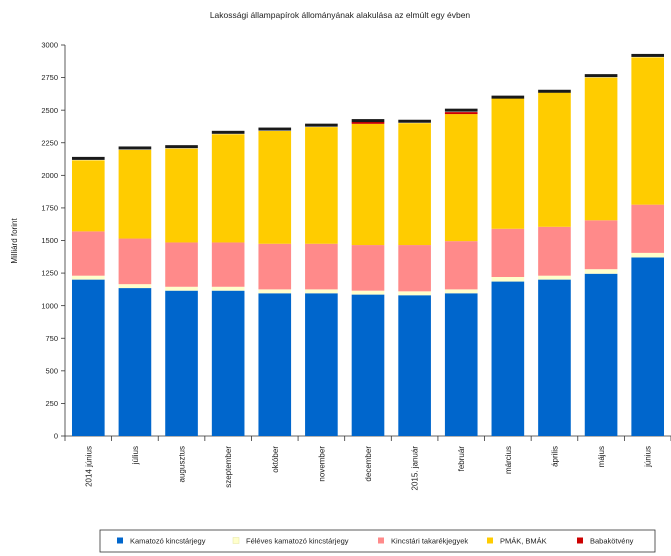 This screenshot has width=671, height=556. I want to click on y-tick-label: 2000, so click(49, 175).